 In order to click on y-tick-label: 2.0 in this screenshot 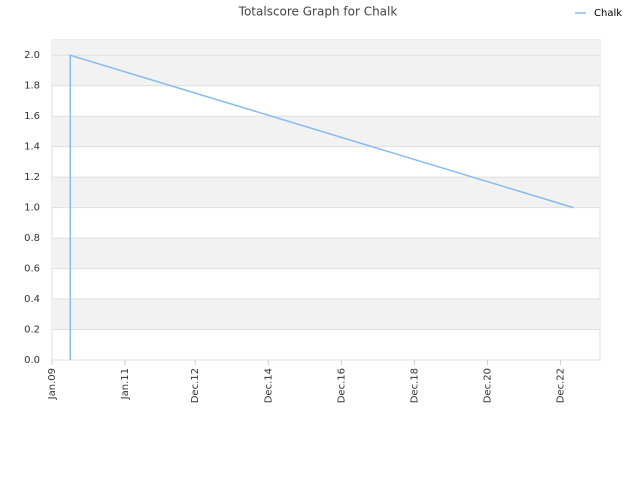, I will do `click(32, 55)`.